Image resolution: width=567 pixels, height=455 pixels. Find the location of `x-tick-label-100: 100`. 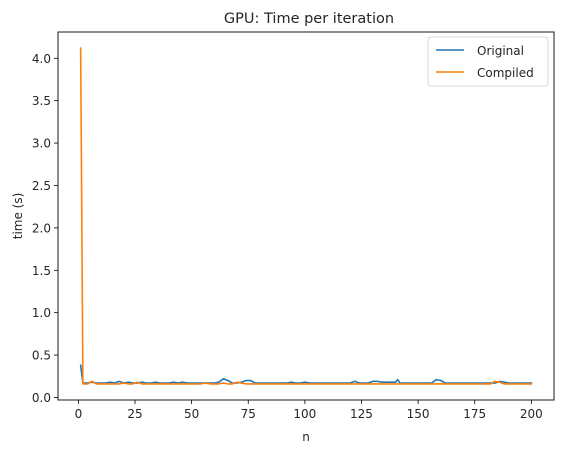

x-tick-label-100: 100 is located at coordinates (304, 414).